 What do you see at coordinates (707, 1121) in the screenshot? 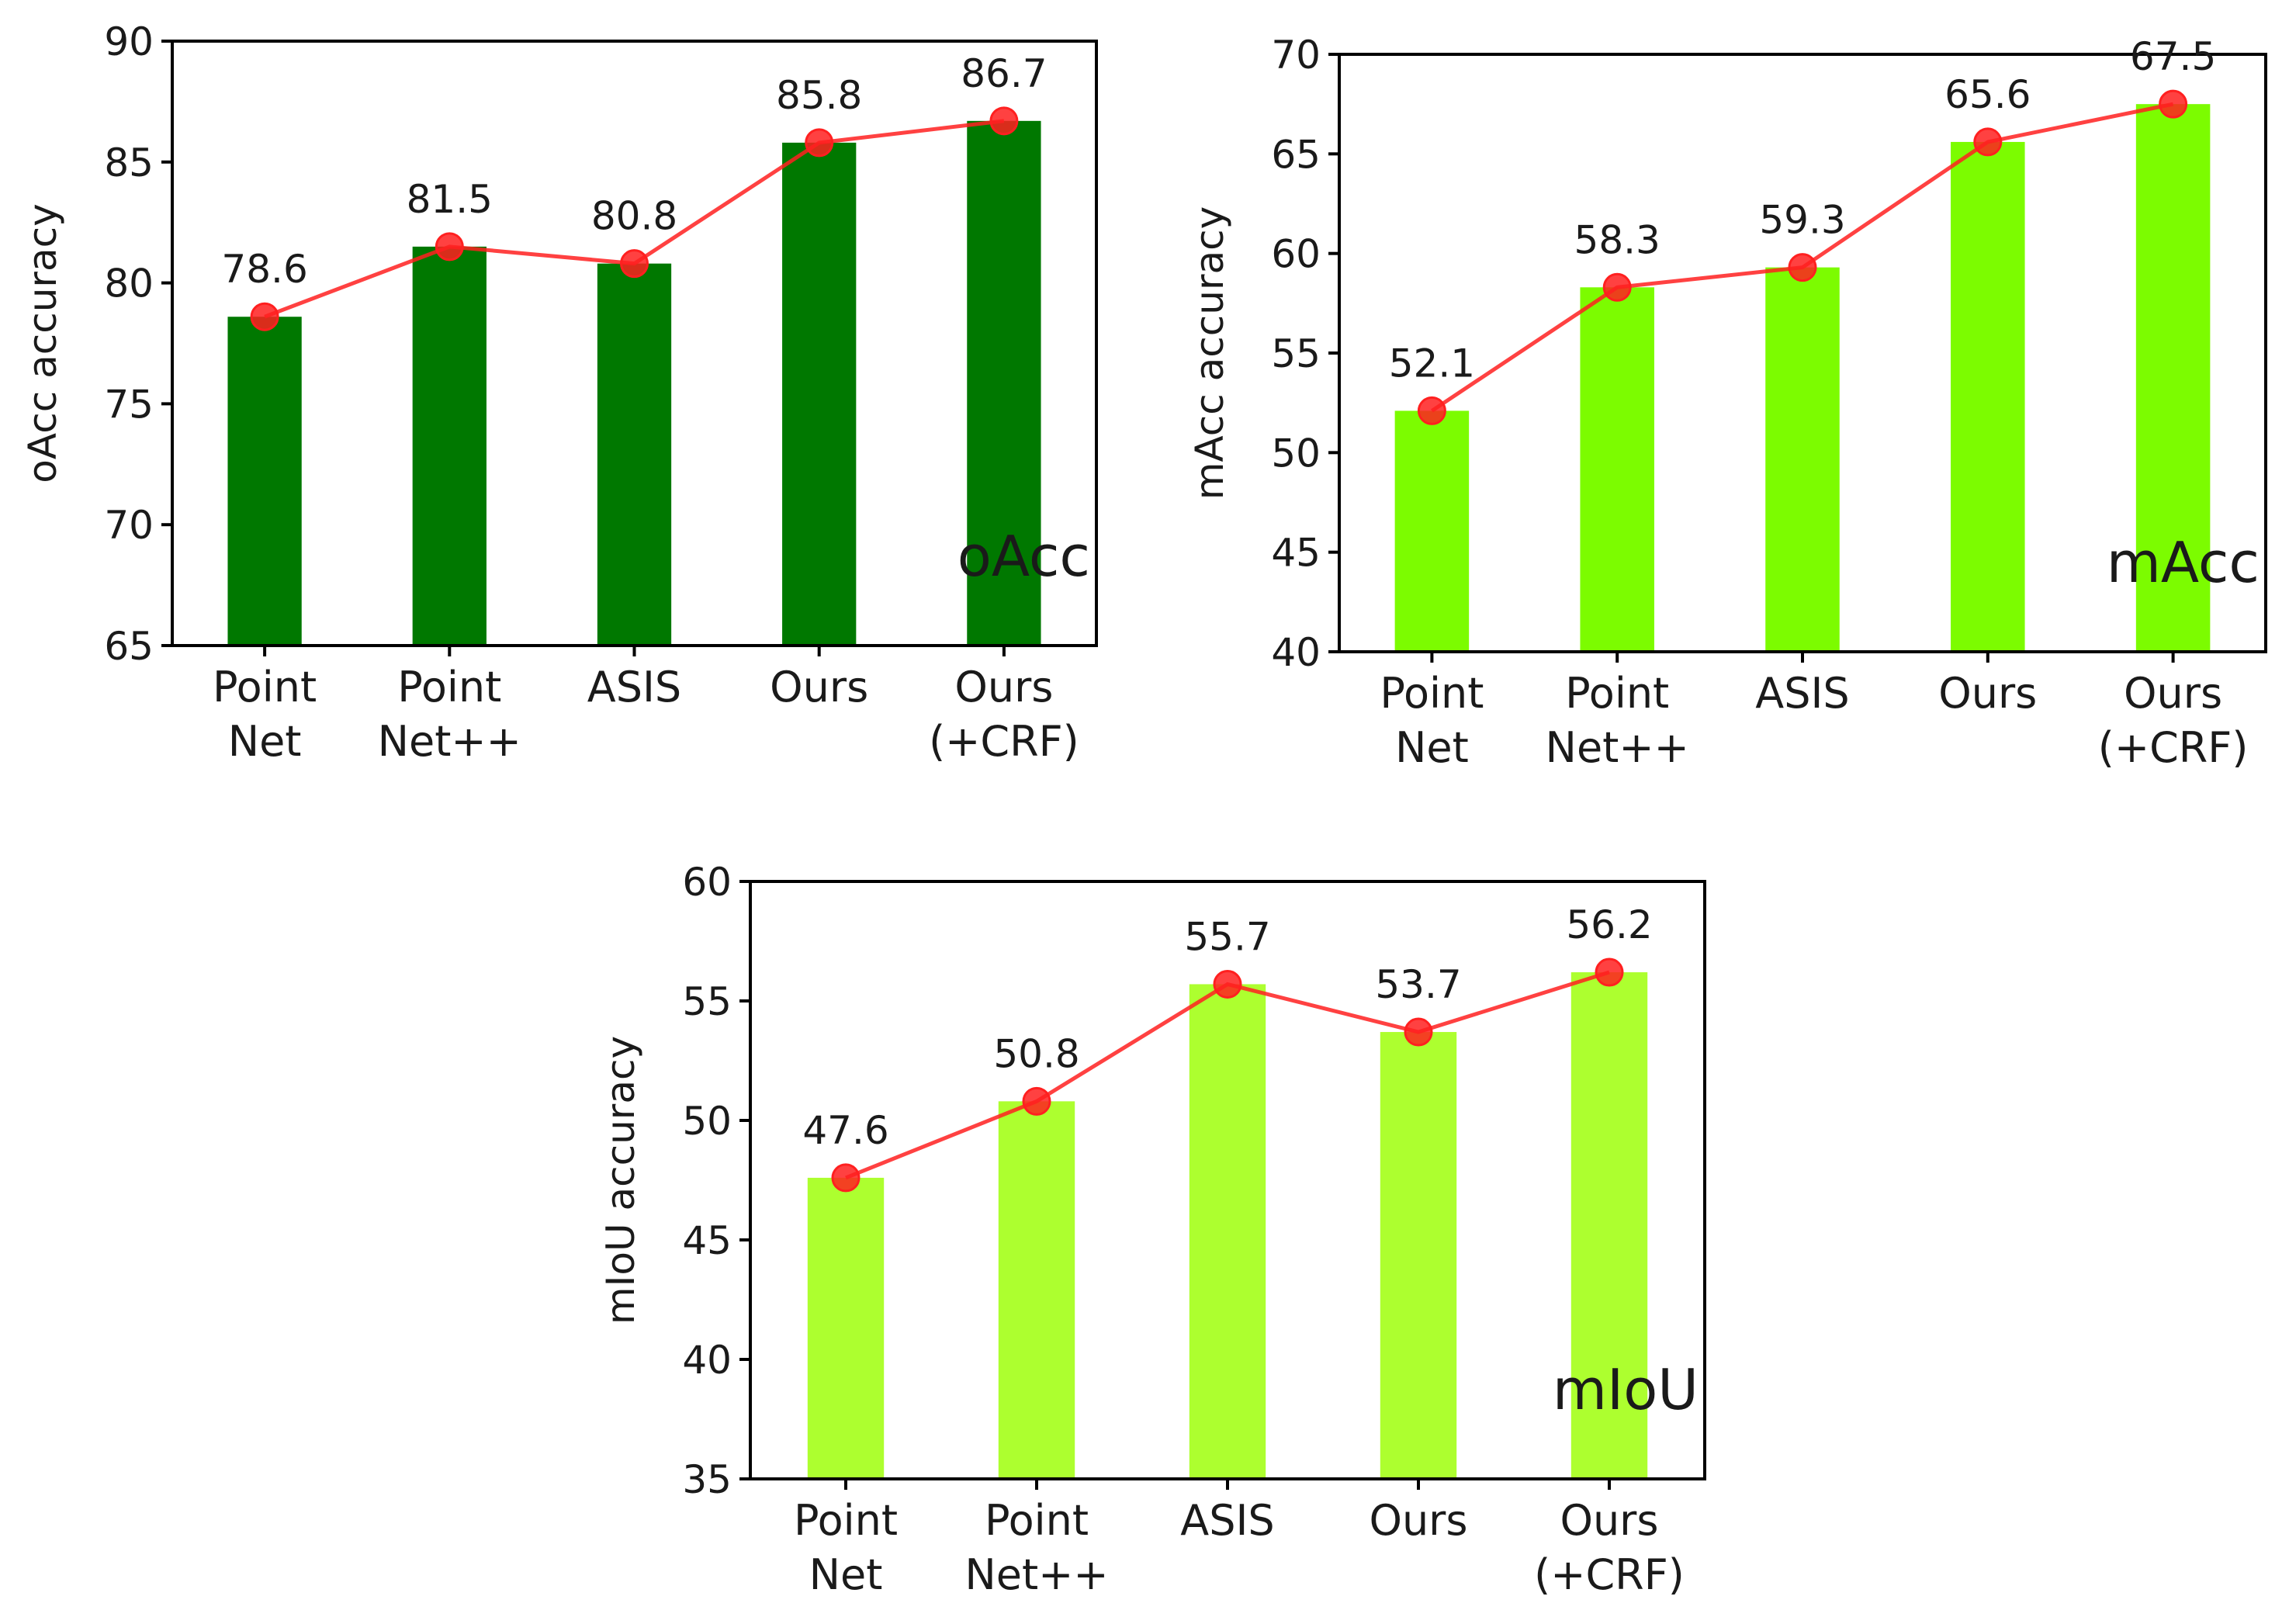
I see `miou-y-tick-label: 50` at bounding box center [707, 1121].